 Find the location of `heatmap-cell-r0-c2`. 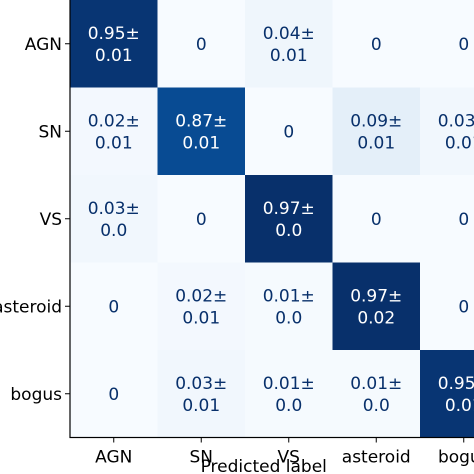

heatmap-cell-r0-c2 is located at coordinates (289, 44).